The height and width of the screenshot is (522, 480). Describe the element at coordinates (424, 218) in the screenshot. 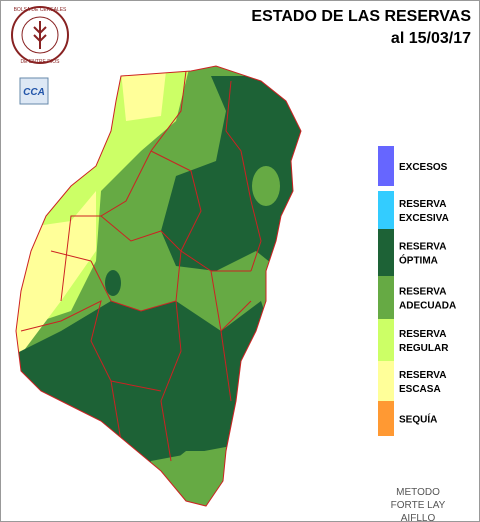

I see `legend-label: EXCESIVA` at that location.